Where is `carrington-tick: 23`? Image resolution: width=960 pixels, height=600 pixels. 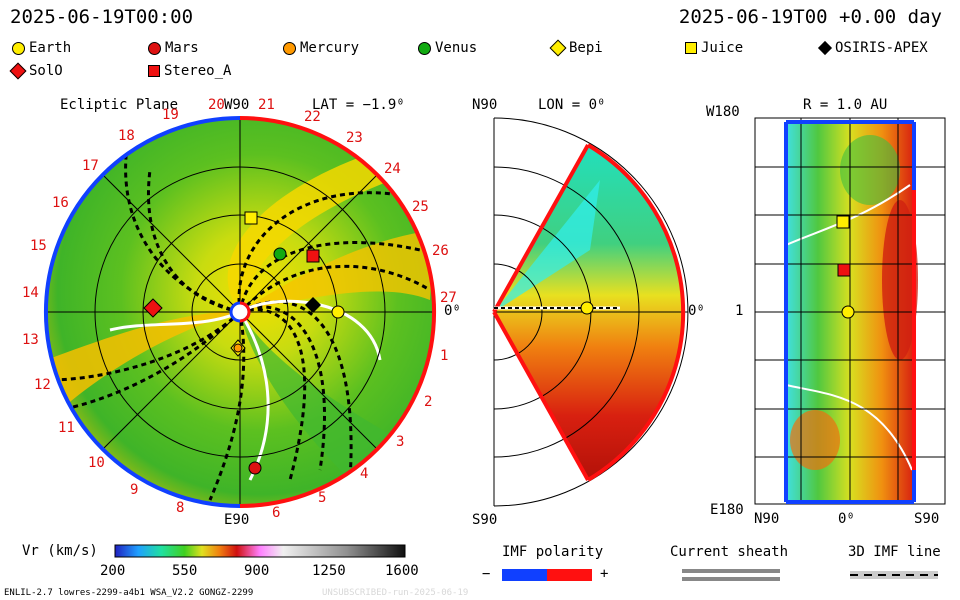 carrington-tick: 23 is located at coordinates (354, 138).